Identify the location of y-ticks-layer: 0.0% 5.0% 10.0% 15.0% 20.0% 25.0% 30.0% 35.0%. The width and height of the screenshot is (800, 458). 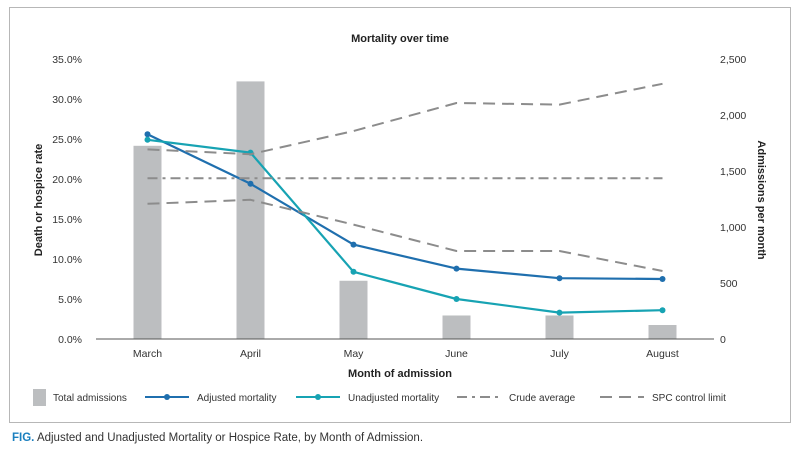
(67, 200).